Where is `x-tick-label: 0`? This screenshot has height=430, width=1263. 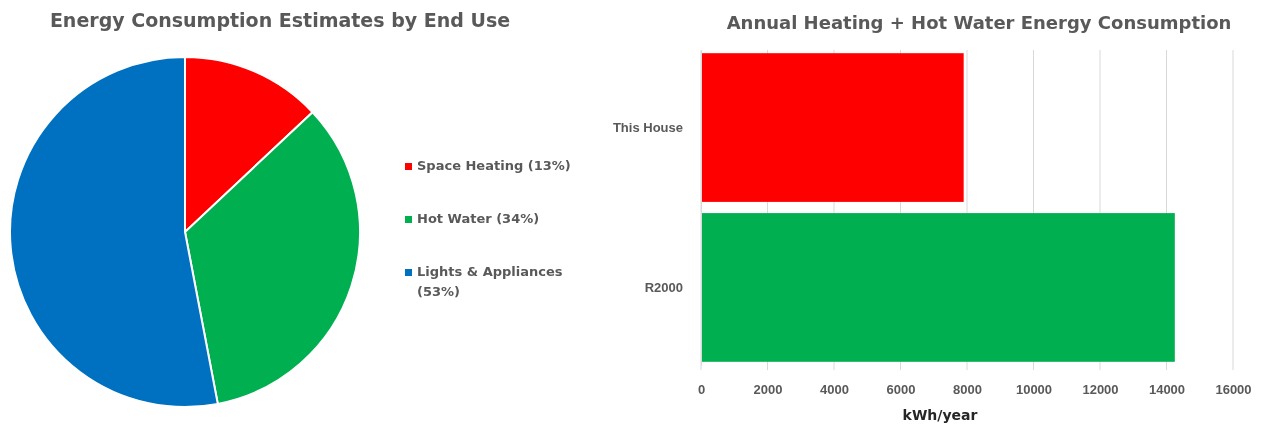 x-tick-label: 0 is located at coordinates (701, 390).